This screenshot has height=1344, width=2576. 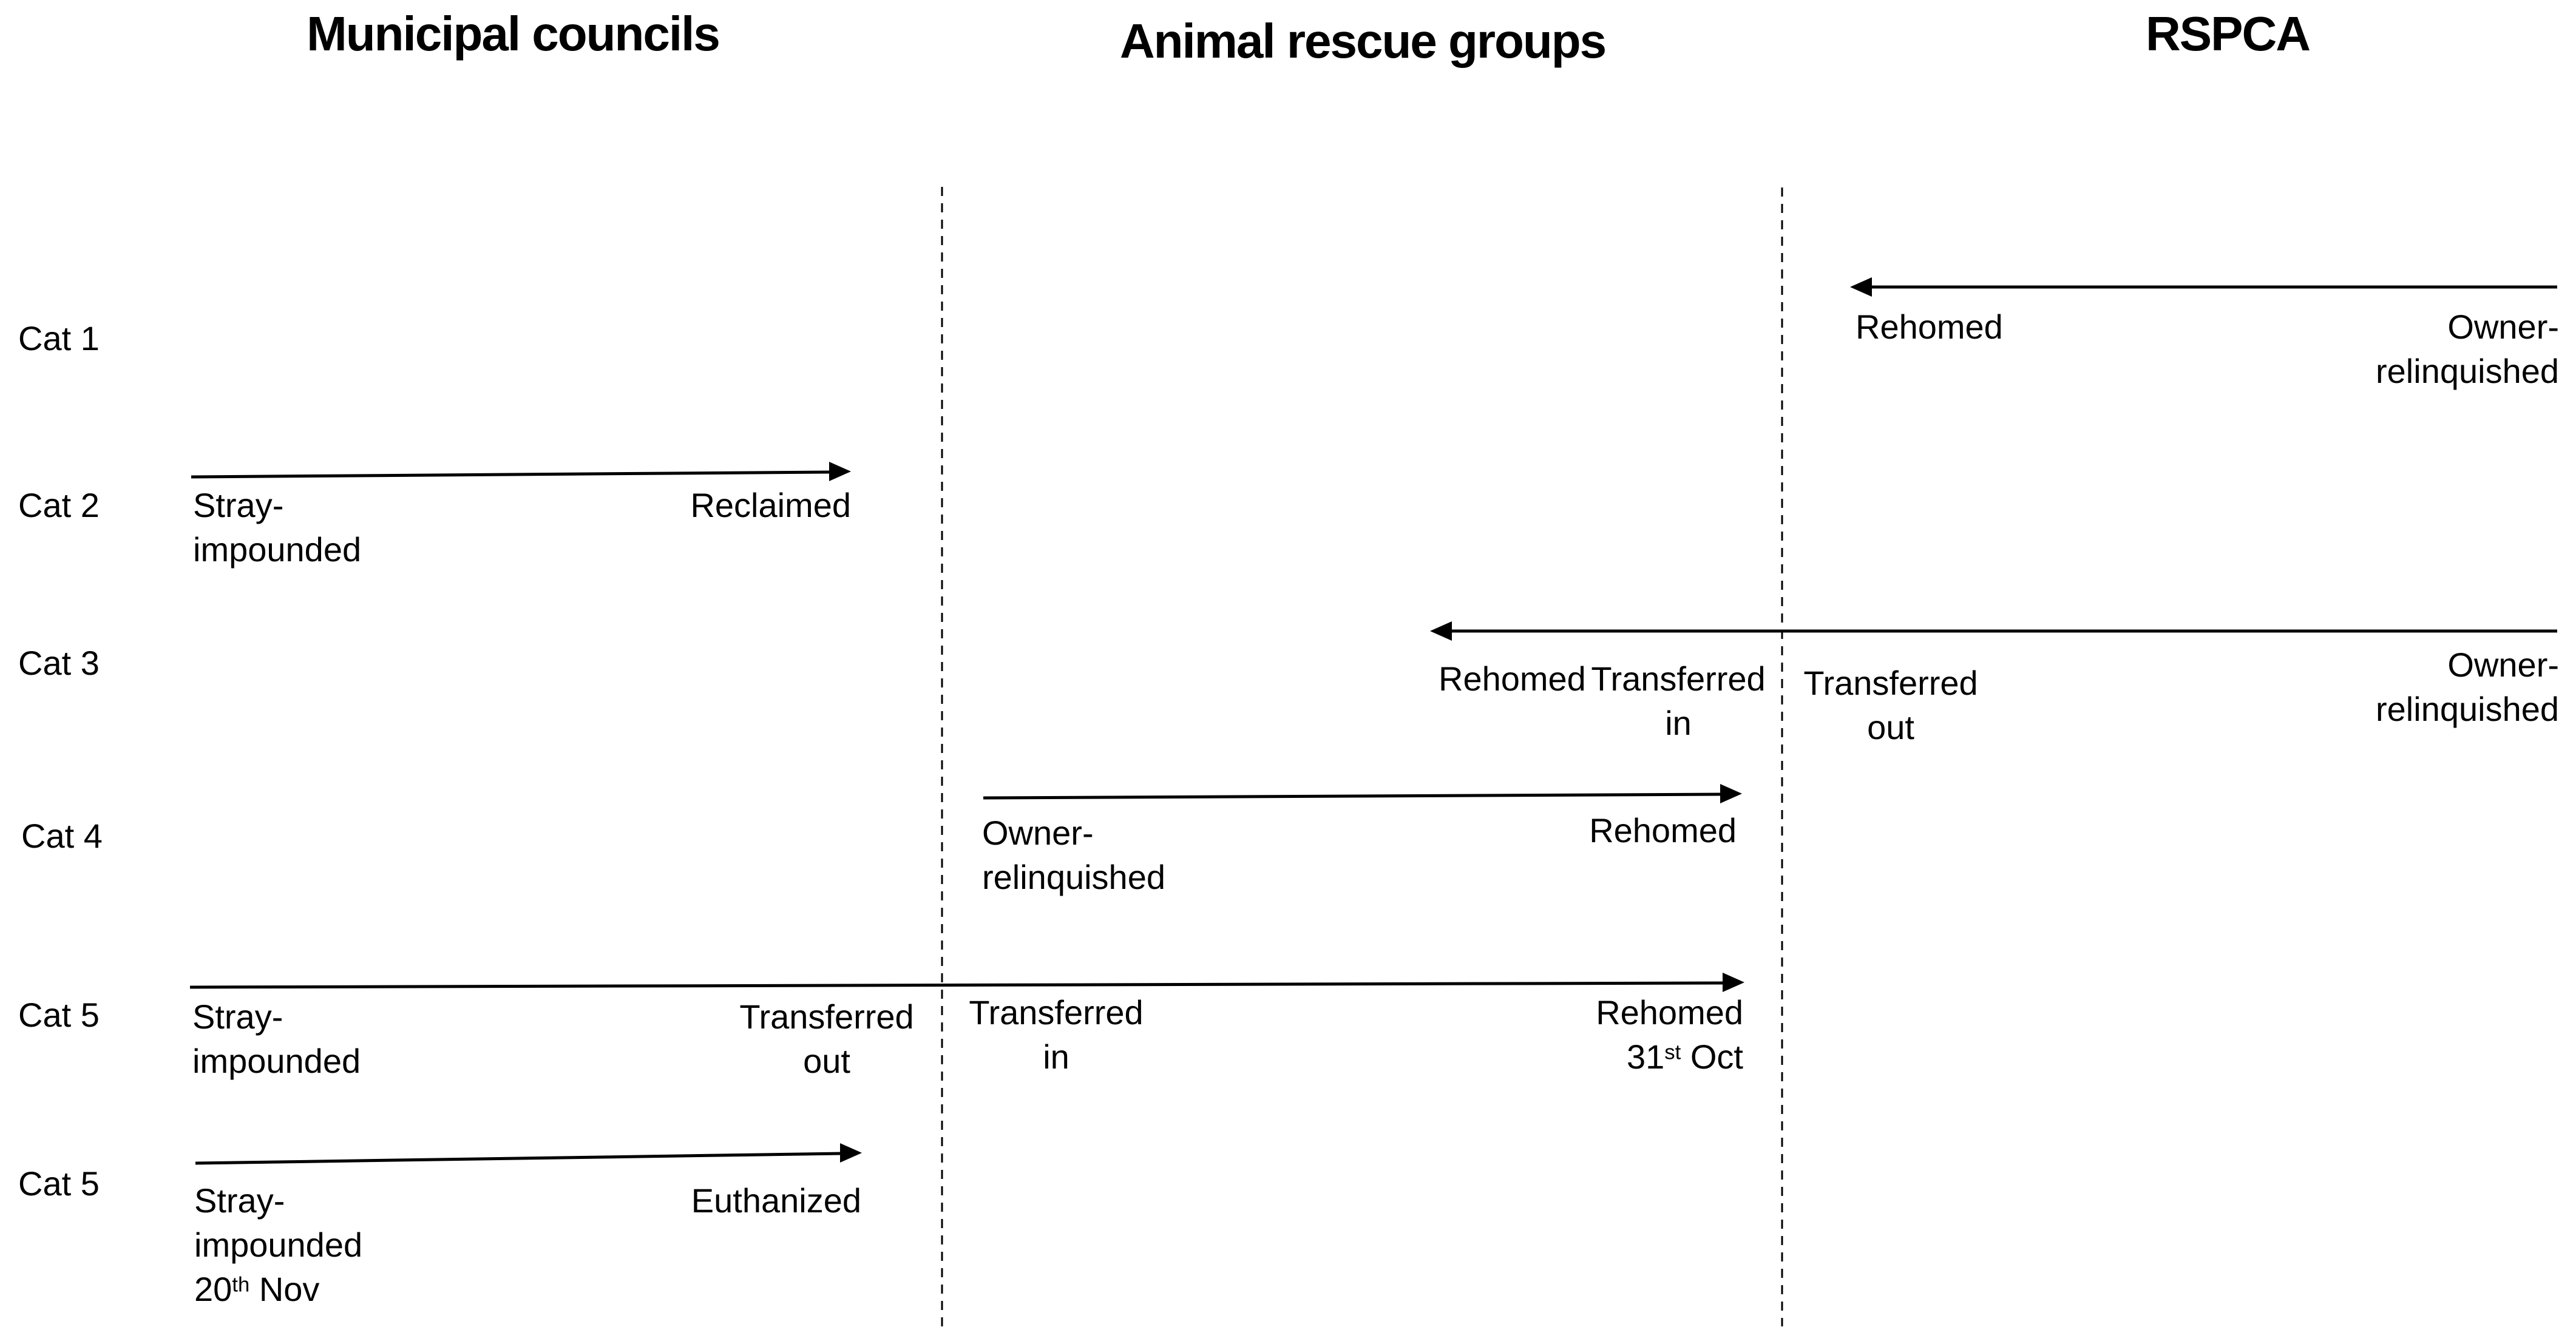 I want to click on cat2-arrow-line, so click(x=511, y=474).